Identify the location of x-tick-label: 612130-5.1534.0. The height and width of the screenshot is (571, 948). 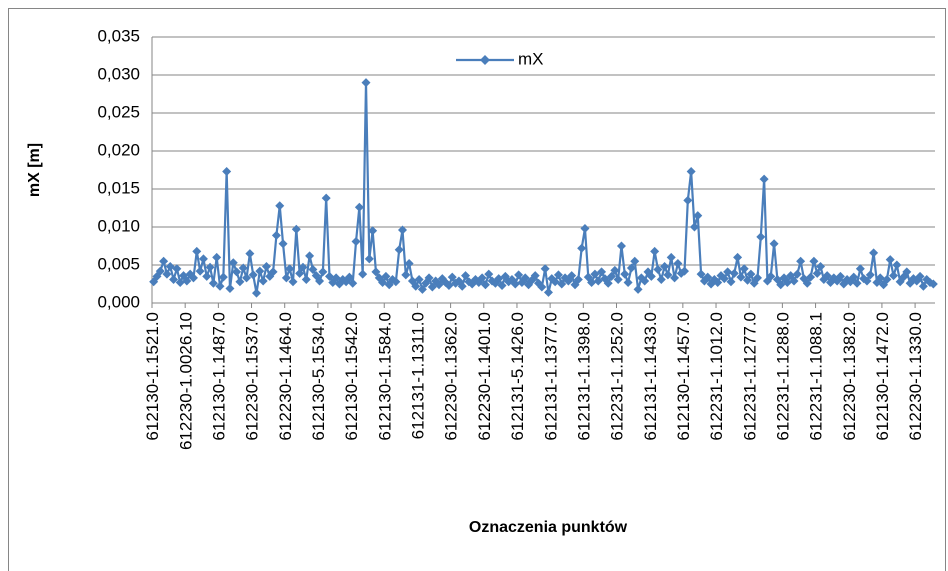
(318, 376).